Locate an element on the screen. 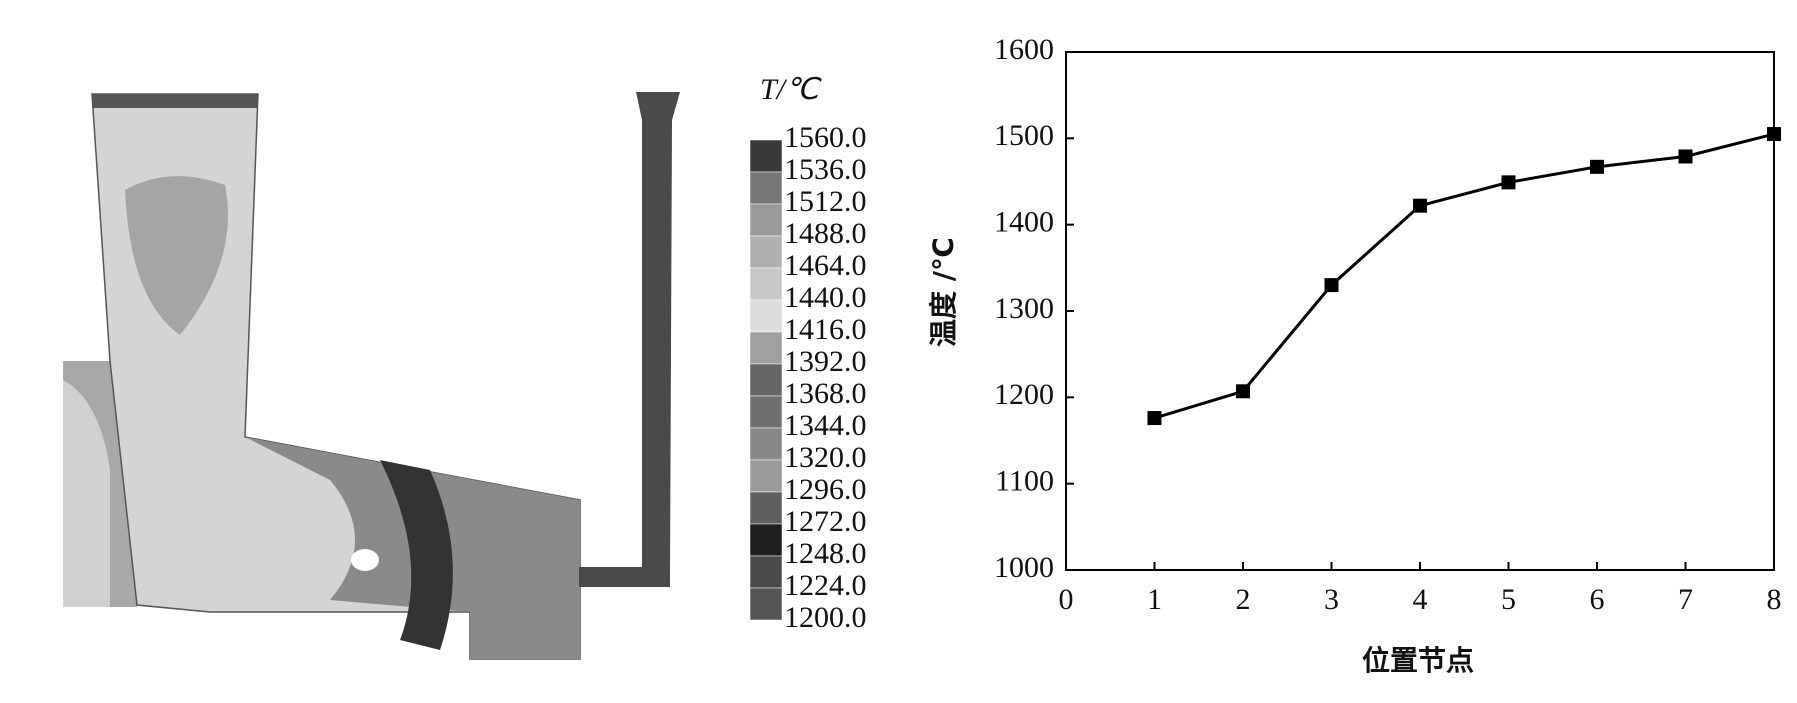 This screenshot has height=703, width=1797. colorbar-label: 1320.0 is located at coordinates (825, 457).